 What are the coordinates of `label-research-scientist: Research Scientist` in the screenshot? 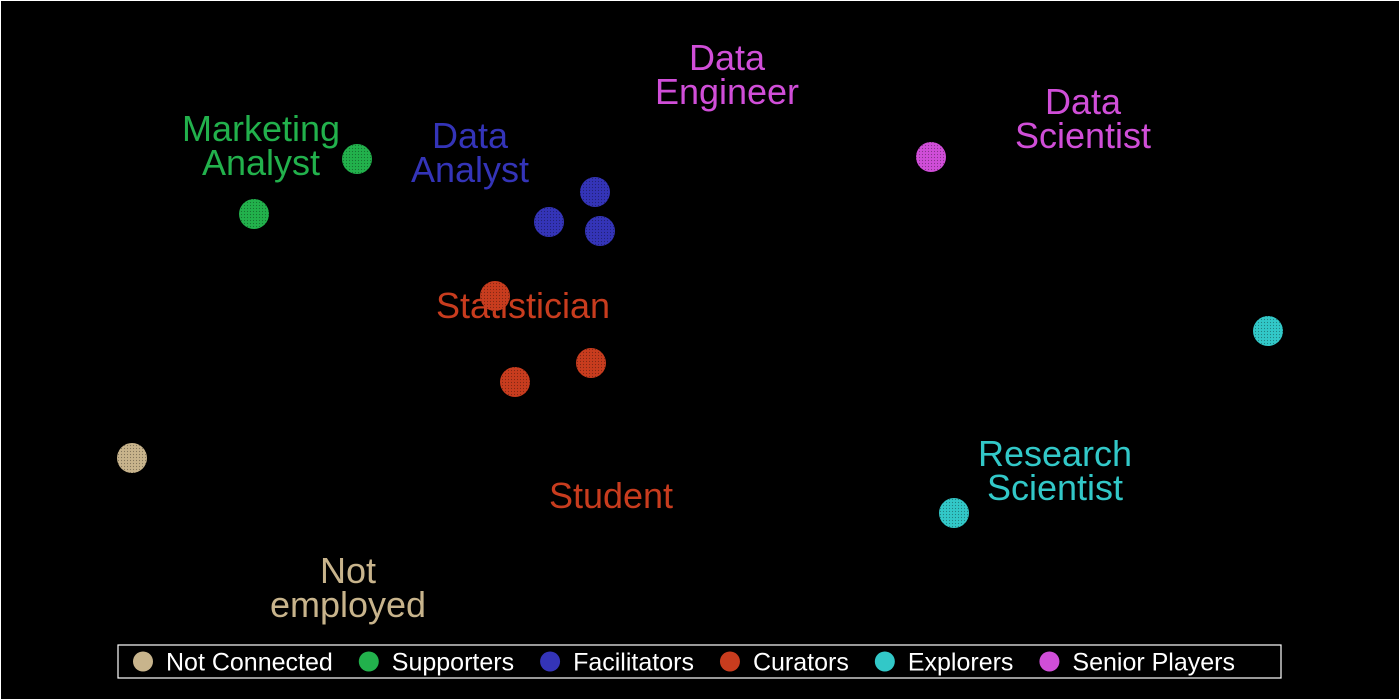 It's located at (1055, 470).